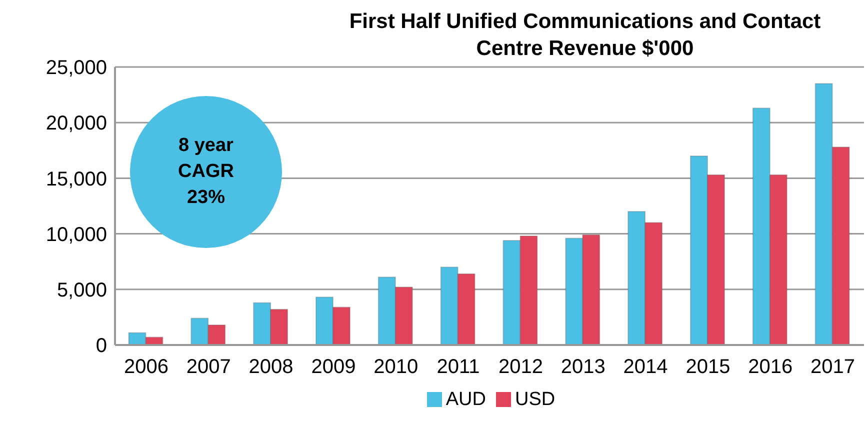 This screenshot has width=868, height=425. I want to click on x-tick-label: 2016, so click(770, 367).